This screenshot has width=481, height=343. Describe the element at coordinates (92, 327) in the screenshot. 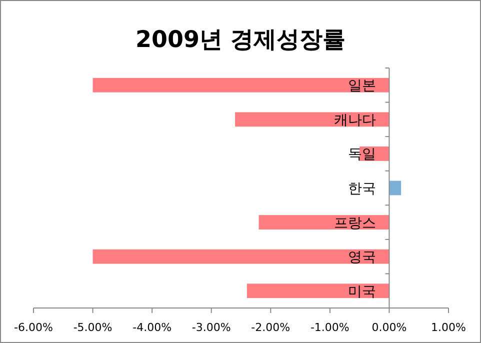

I see `x-tick-label: -5.00%` at that location.